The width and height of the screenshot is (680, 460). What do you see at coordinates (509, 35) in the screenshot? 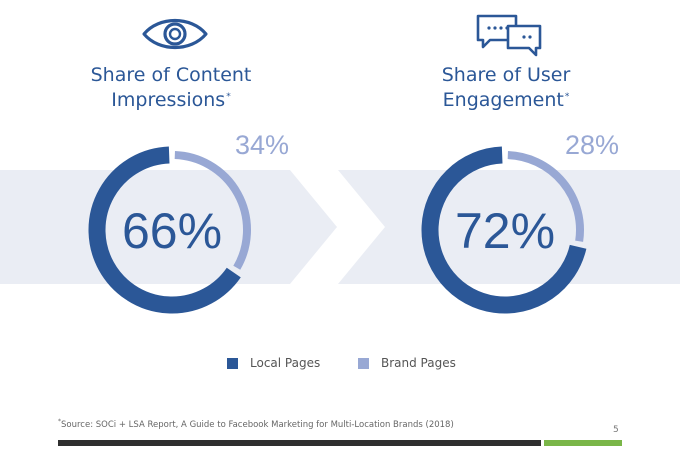
I see `chat-bubbles-icon` at bounding box center [509, 35].